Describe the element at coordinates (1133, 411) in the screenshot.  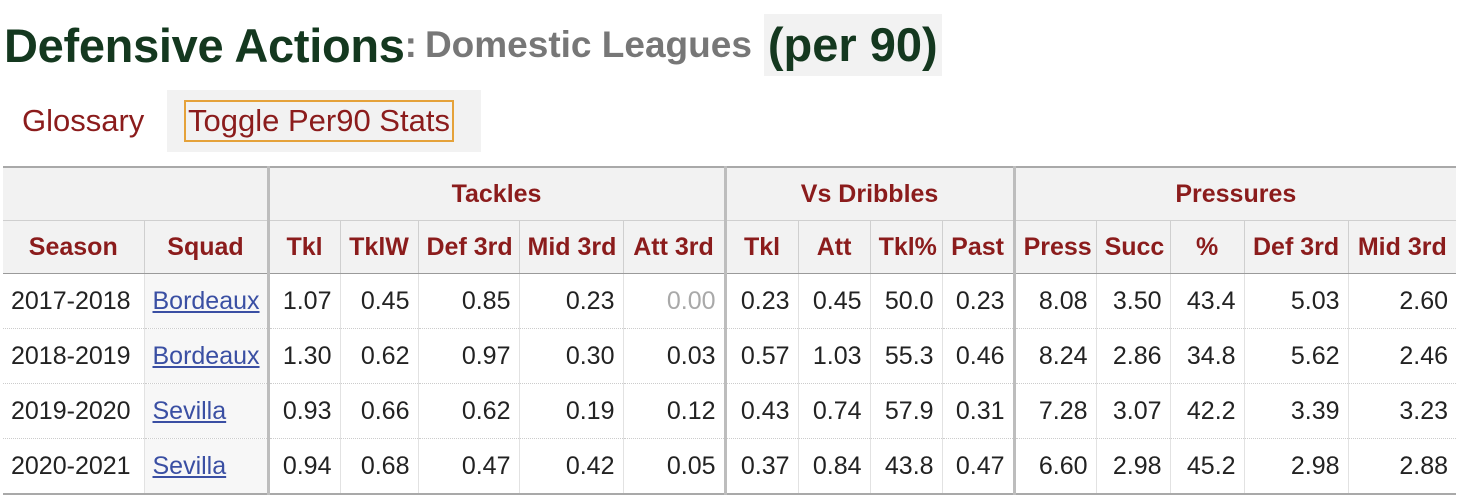
I see `cell-stat: 3.07` at that location.